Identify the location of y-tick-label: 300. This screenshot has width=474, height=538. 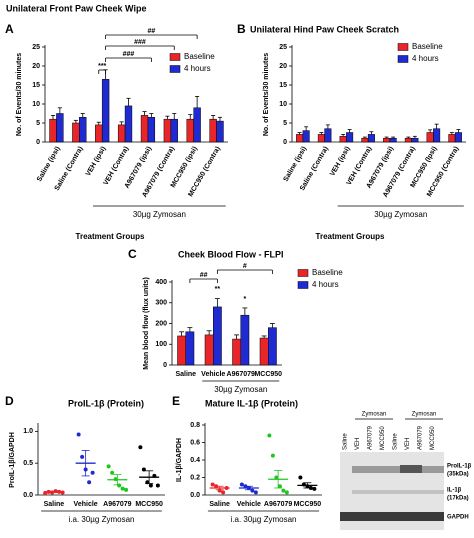
(161, 303).